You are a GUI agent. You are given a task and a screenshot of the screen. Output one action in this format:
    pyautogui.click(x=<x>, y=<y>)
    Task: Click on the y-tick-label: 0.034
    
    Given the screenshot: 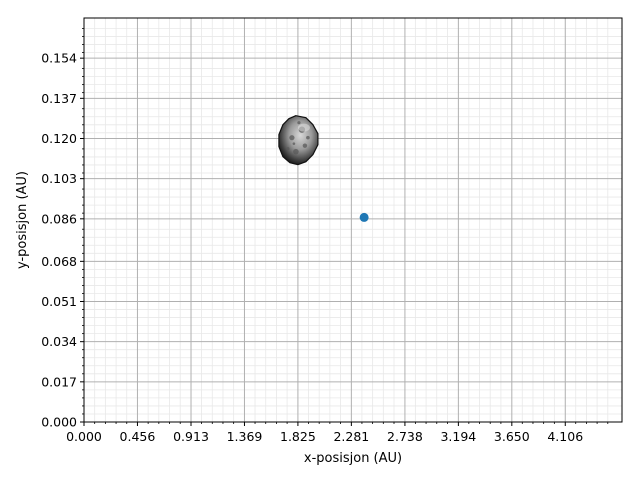 What is the action you would take?
    pyautogui.click(x=59, y=341)
    